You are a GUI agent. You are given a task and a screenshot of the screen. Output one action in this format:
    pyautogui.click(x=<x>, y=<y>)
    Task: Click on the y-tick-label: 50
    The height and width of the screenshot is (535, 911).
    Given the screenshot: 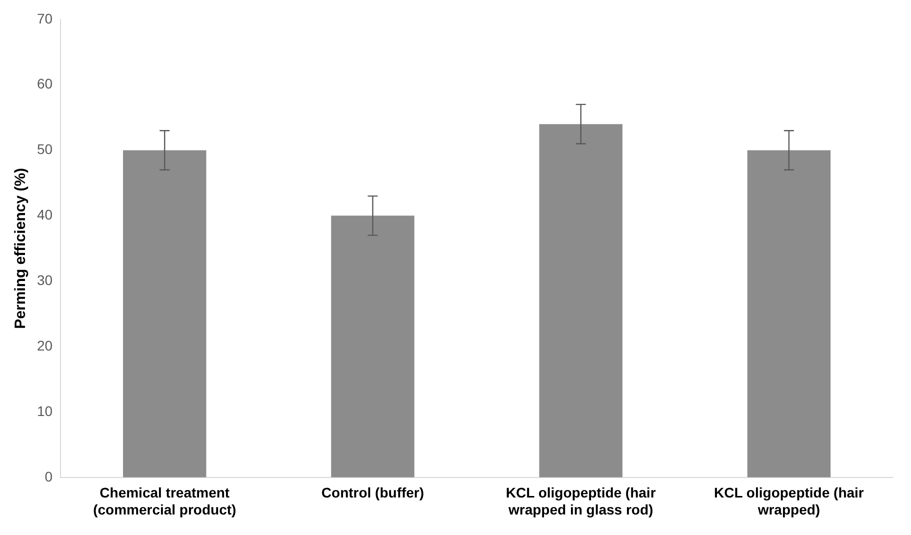 What is the action you would take?
    pyautogui.click(x=44, y=149)
    